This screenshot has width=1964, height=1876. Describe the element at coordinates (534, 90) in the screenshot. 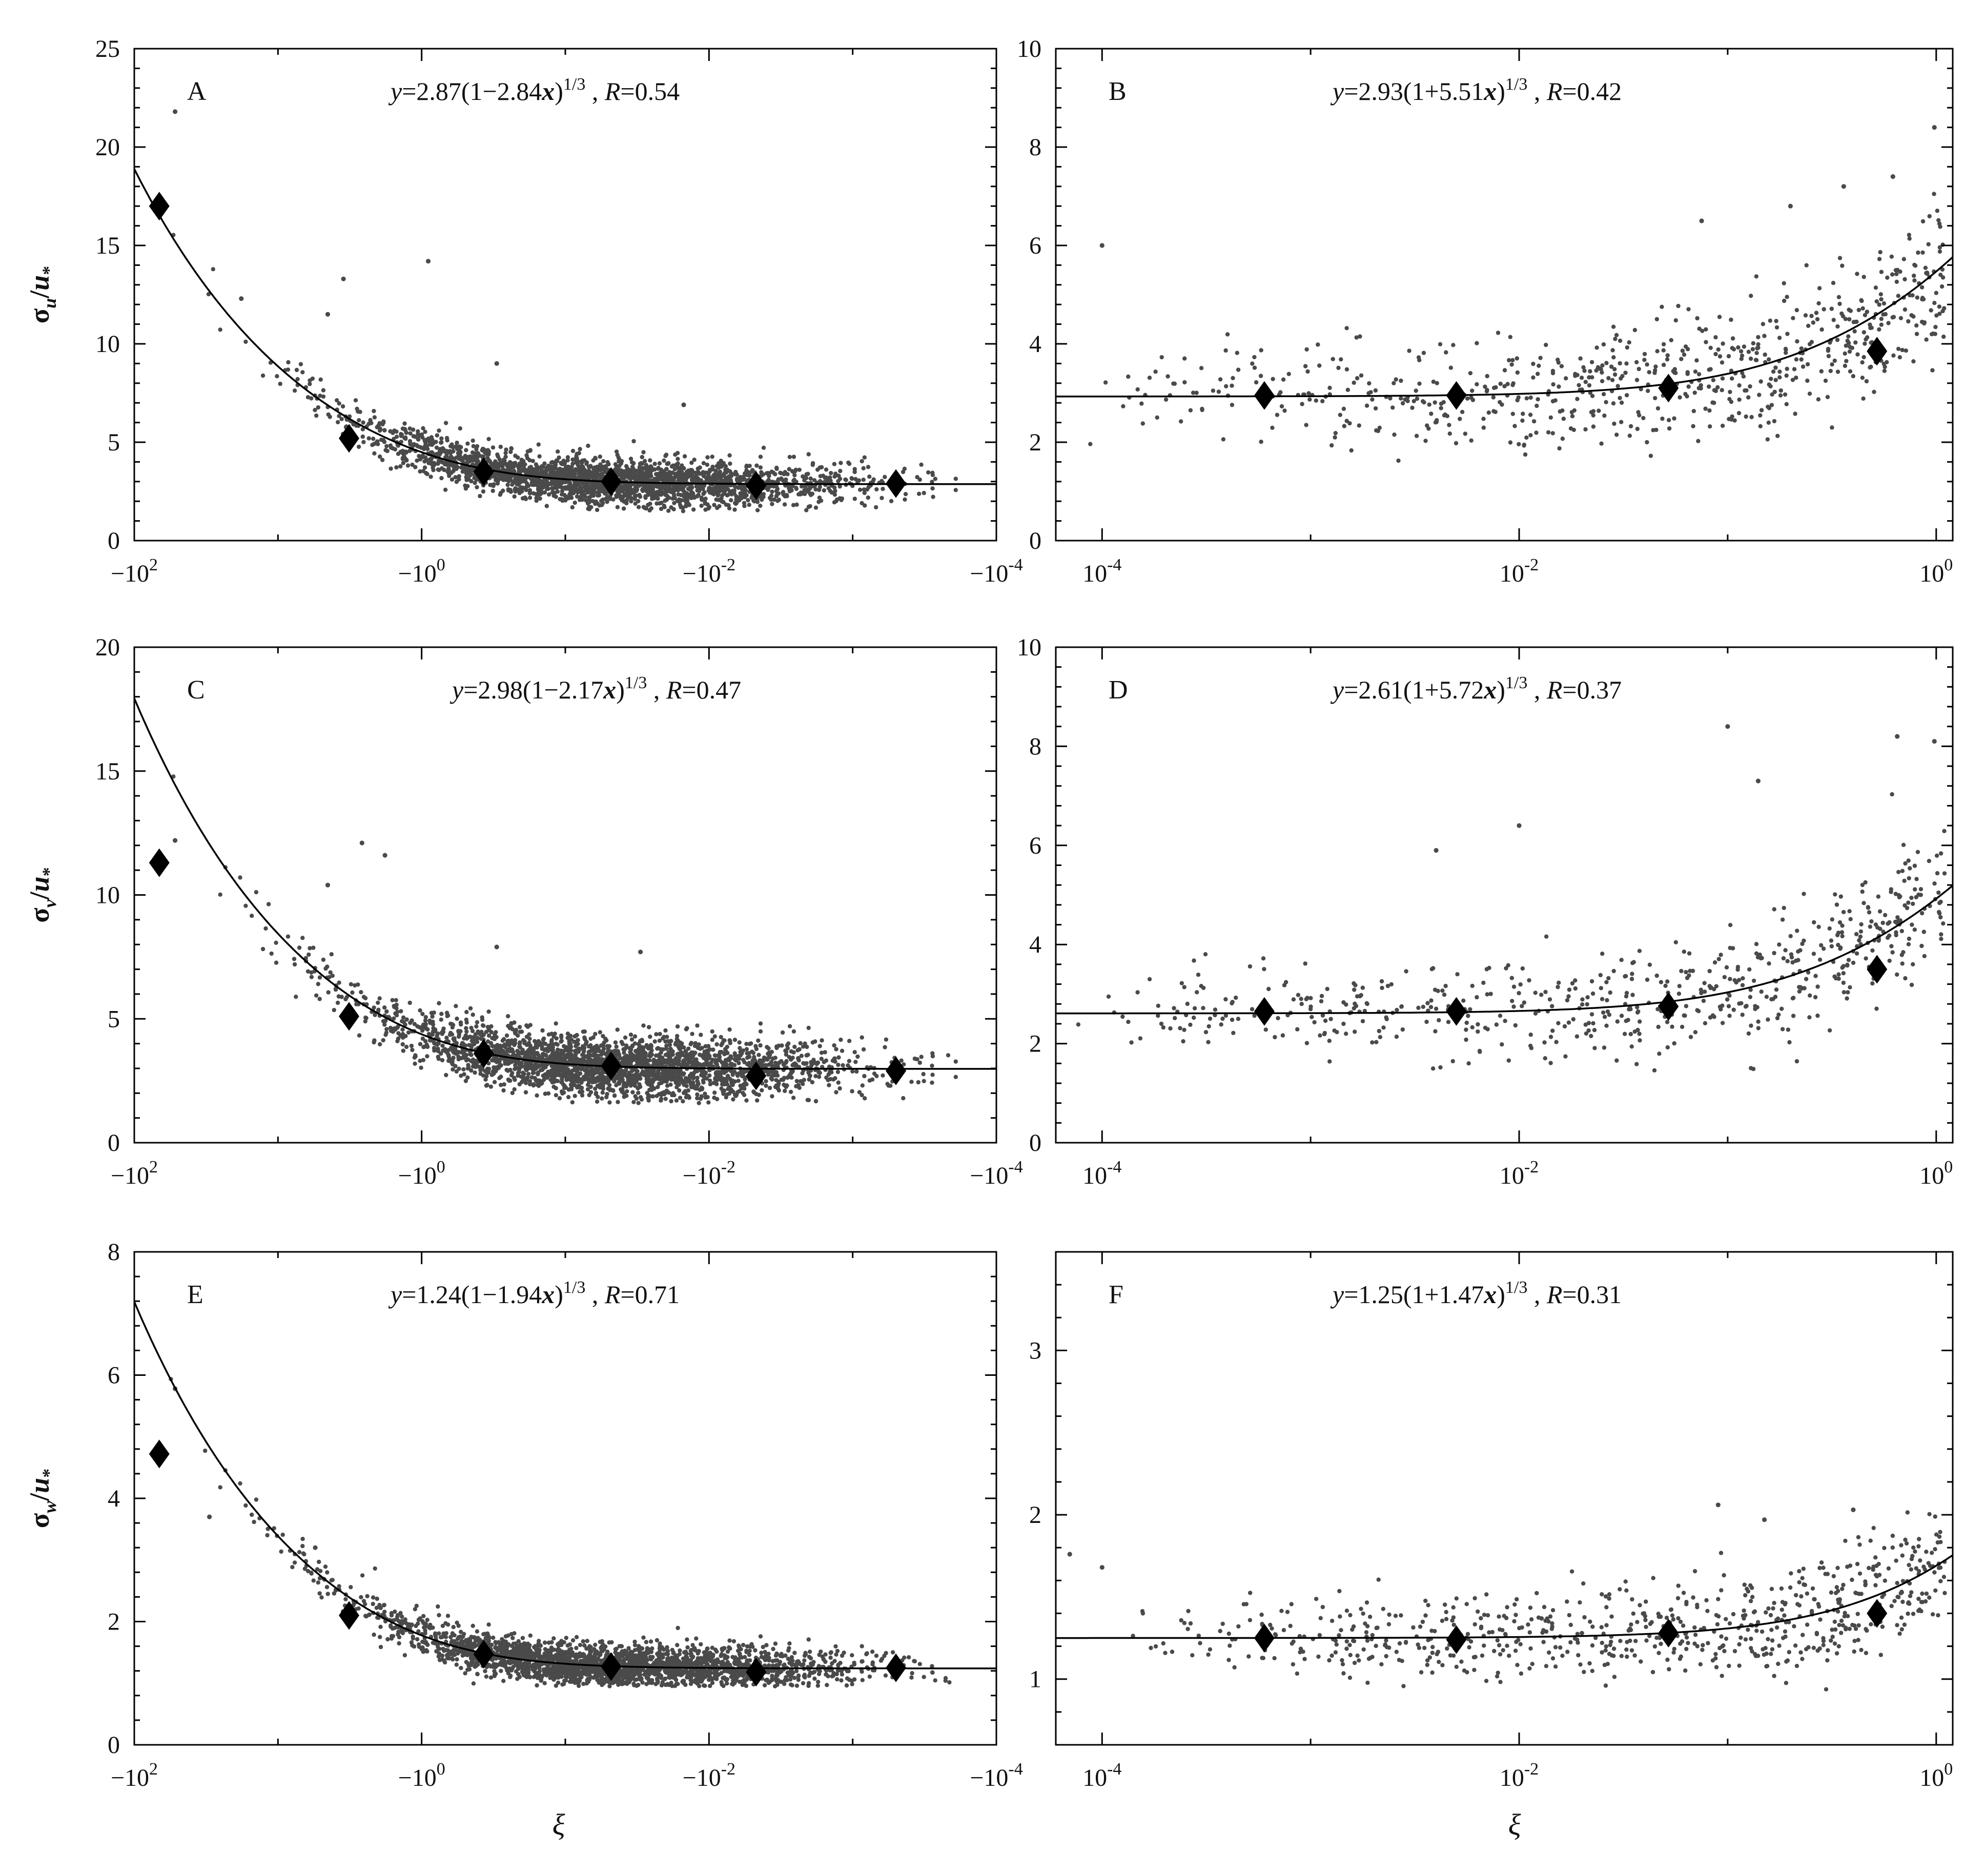

I see `fit-equation: y=2.87(1−2.84x)1/3 , R=0.54` at that location.